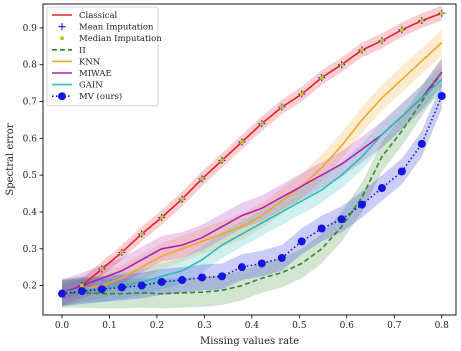 The height and width of the screenshot is (351, 461). I want to click on x-tick-label: 0.2, so click(157, 326).